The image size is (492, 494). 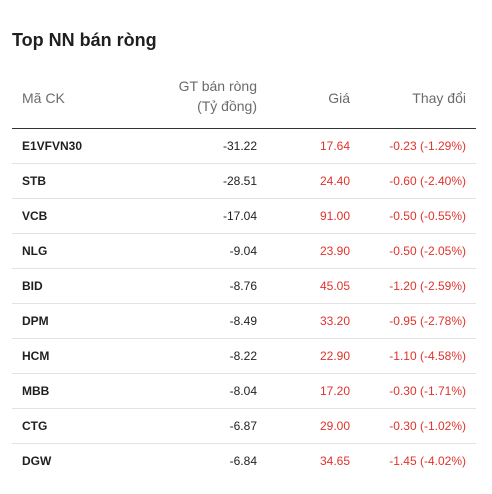 I want to click on stock-code-link: E1VFVN30, so click(x=52, y=146).